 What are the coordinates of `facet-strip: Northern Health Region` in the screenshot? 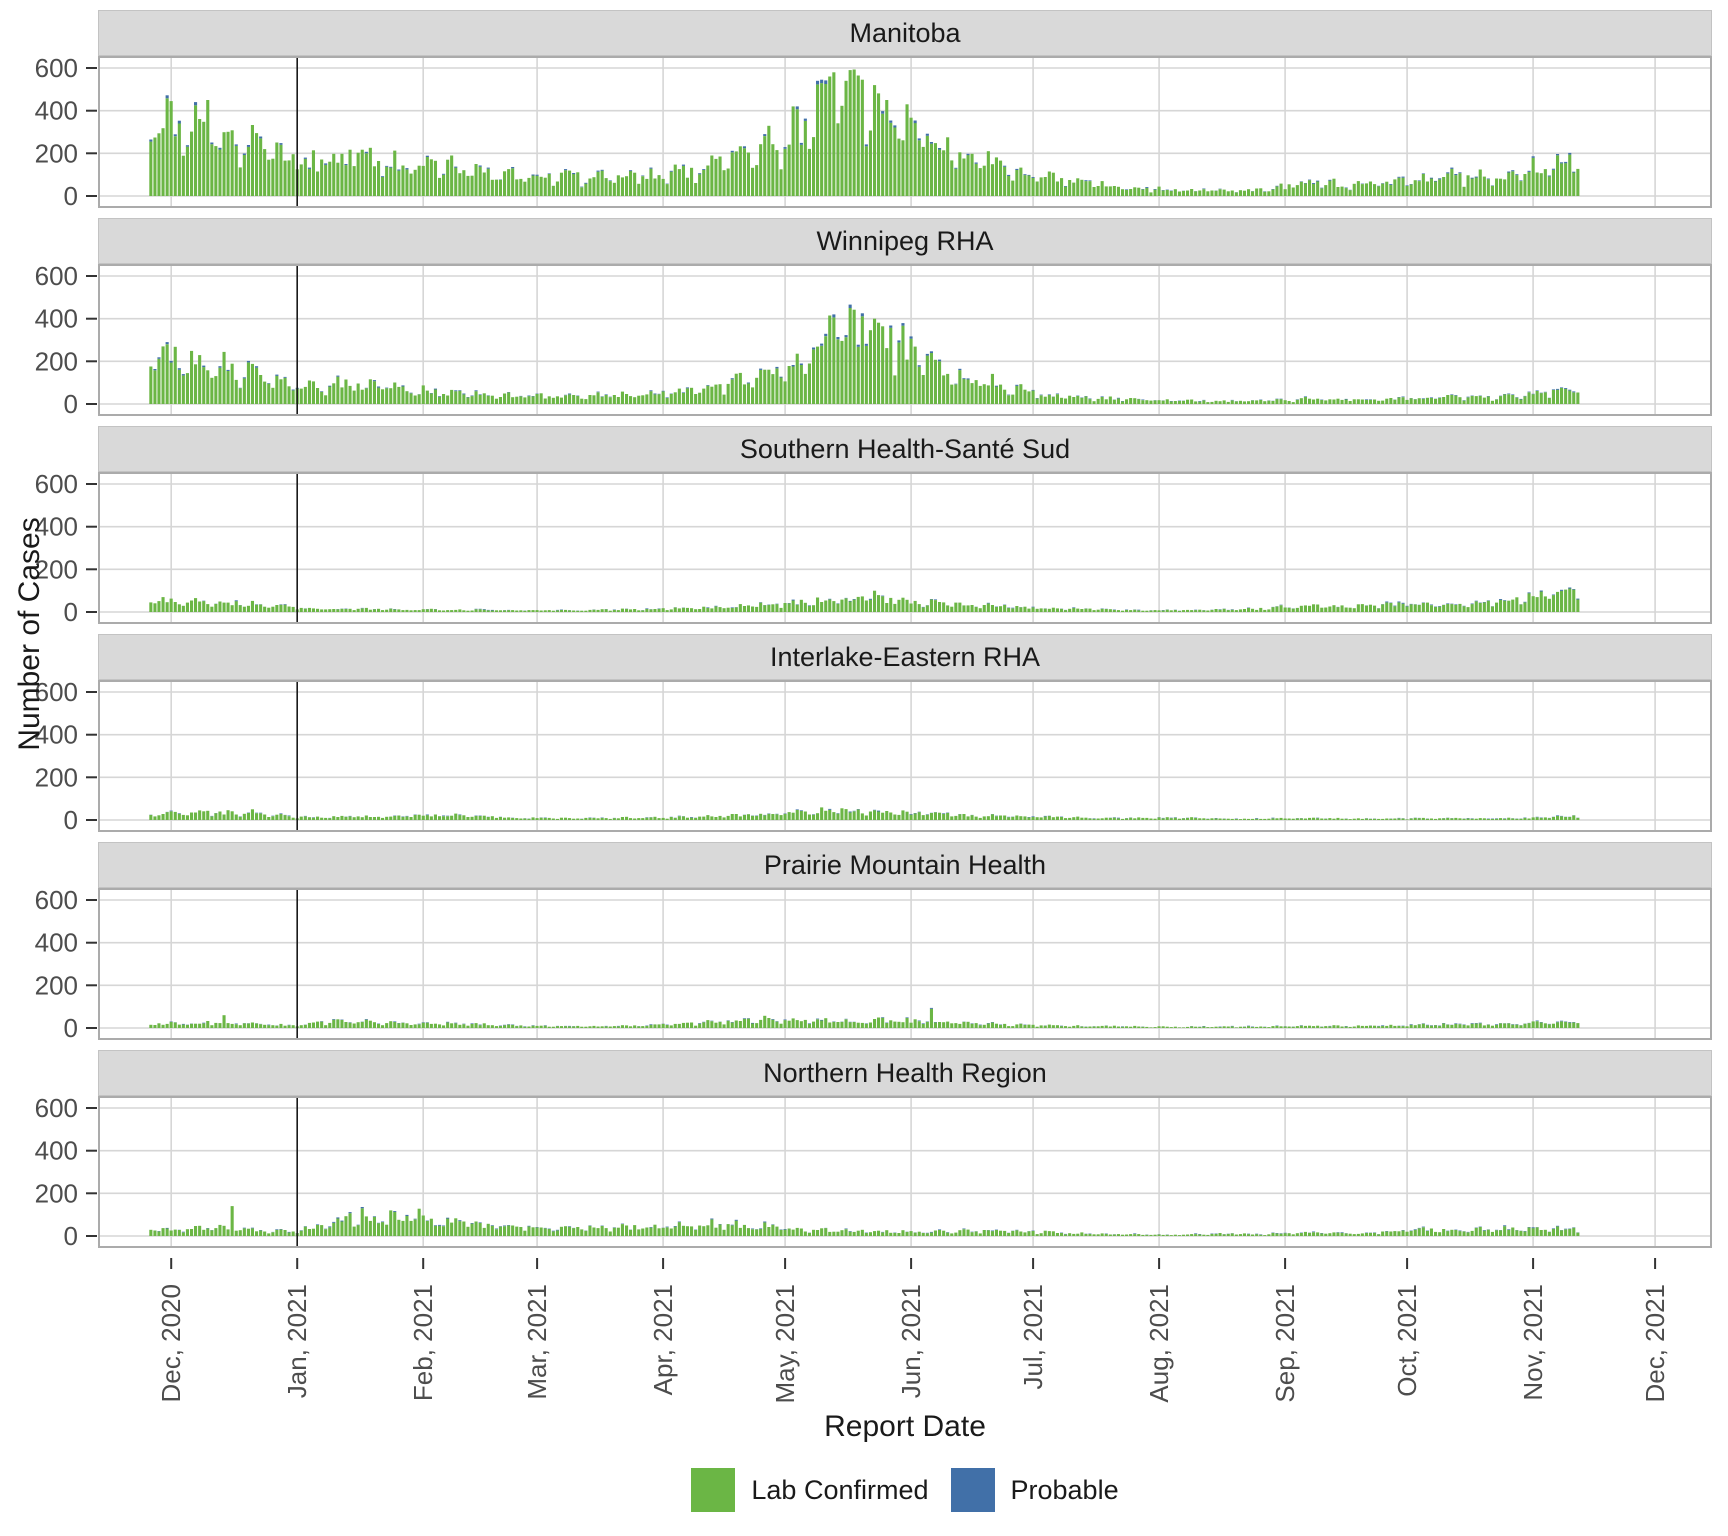 It's located at (905, 1073).